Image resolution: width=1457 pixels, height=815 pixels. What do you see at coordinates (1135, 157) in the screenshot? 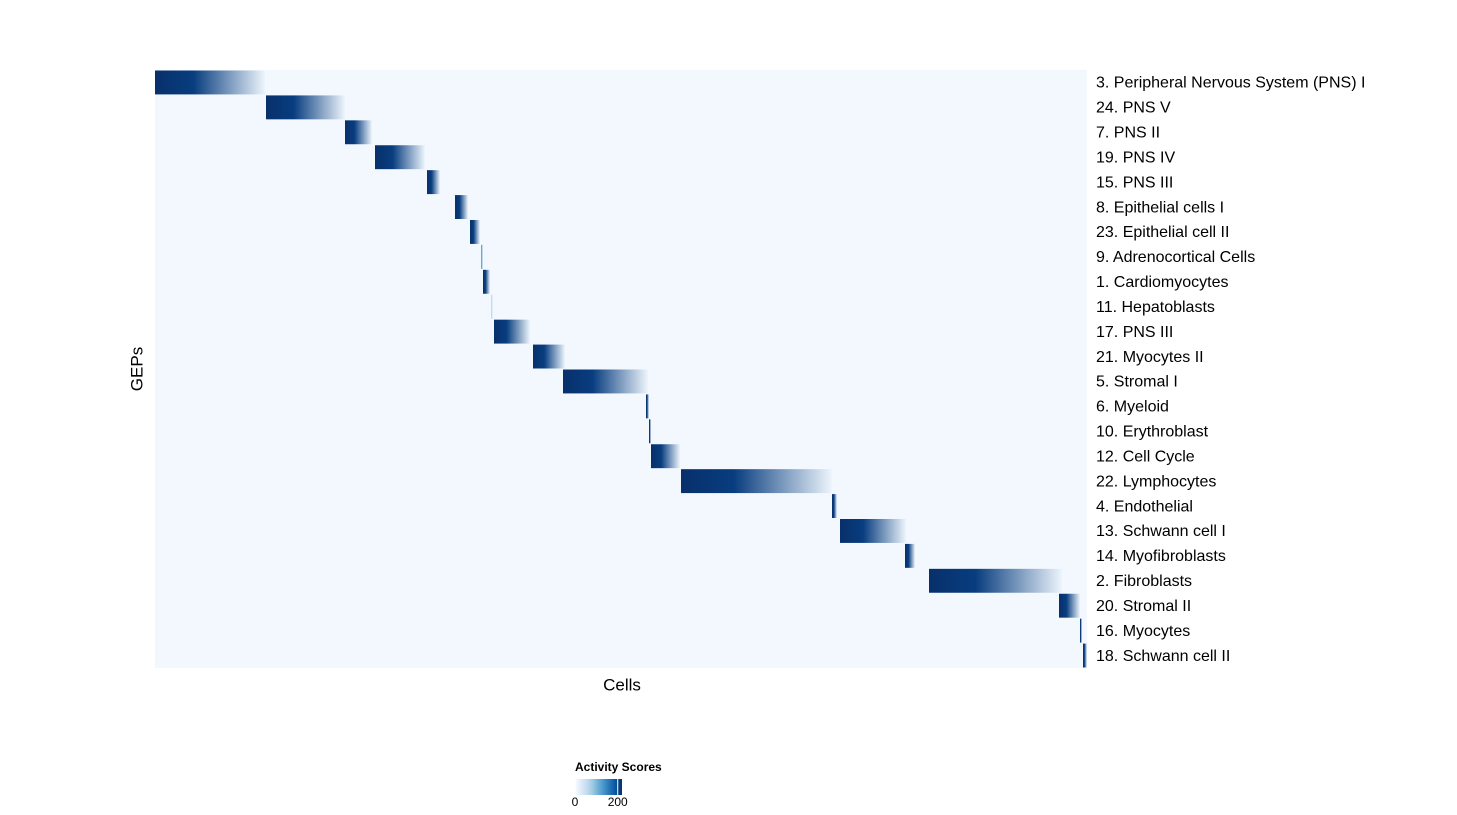
I see `row-label: 19. PNS IV` at bounding box center [1135, 157].